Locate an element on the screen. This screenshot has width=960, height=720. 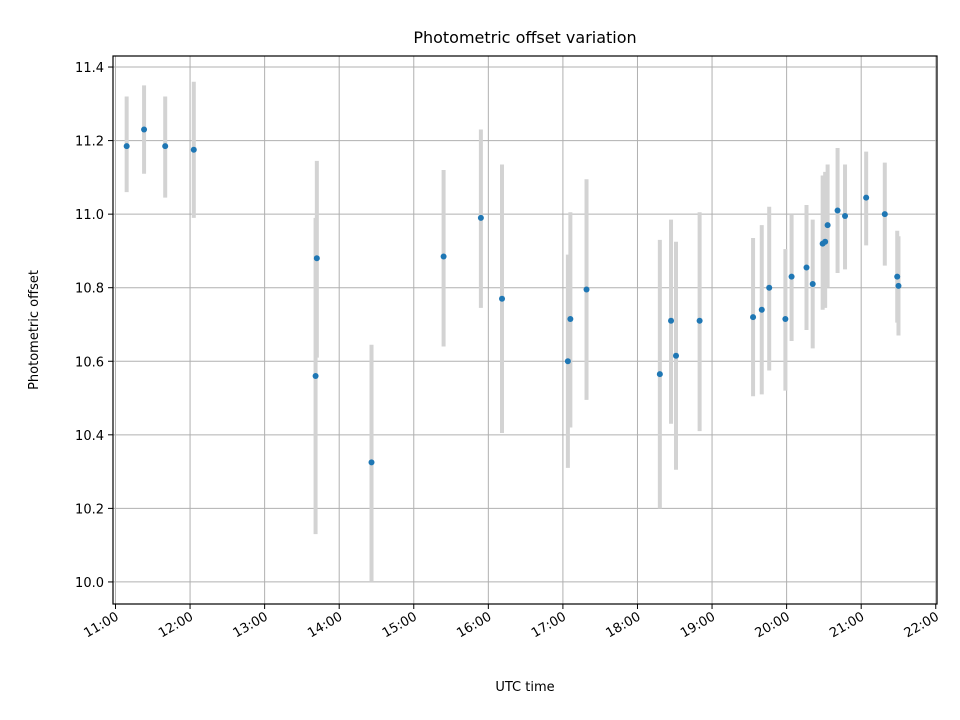
y-axis-ticks: 10.0 10.2 10.4 10.6 10.8 11.0 11.2 11.4 is located at coordinates (94, 326).